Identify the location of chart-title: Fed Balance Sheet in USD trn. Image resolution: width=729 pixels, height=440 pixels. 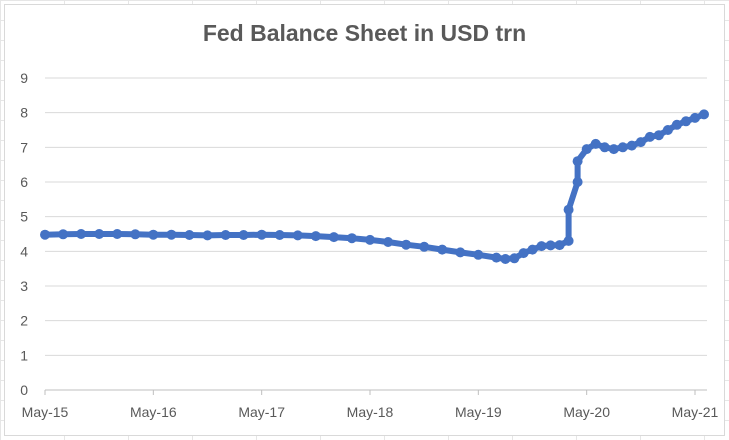
(364, 33).